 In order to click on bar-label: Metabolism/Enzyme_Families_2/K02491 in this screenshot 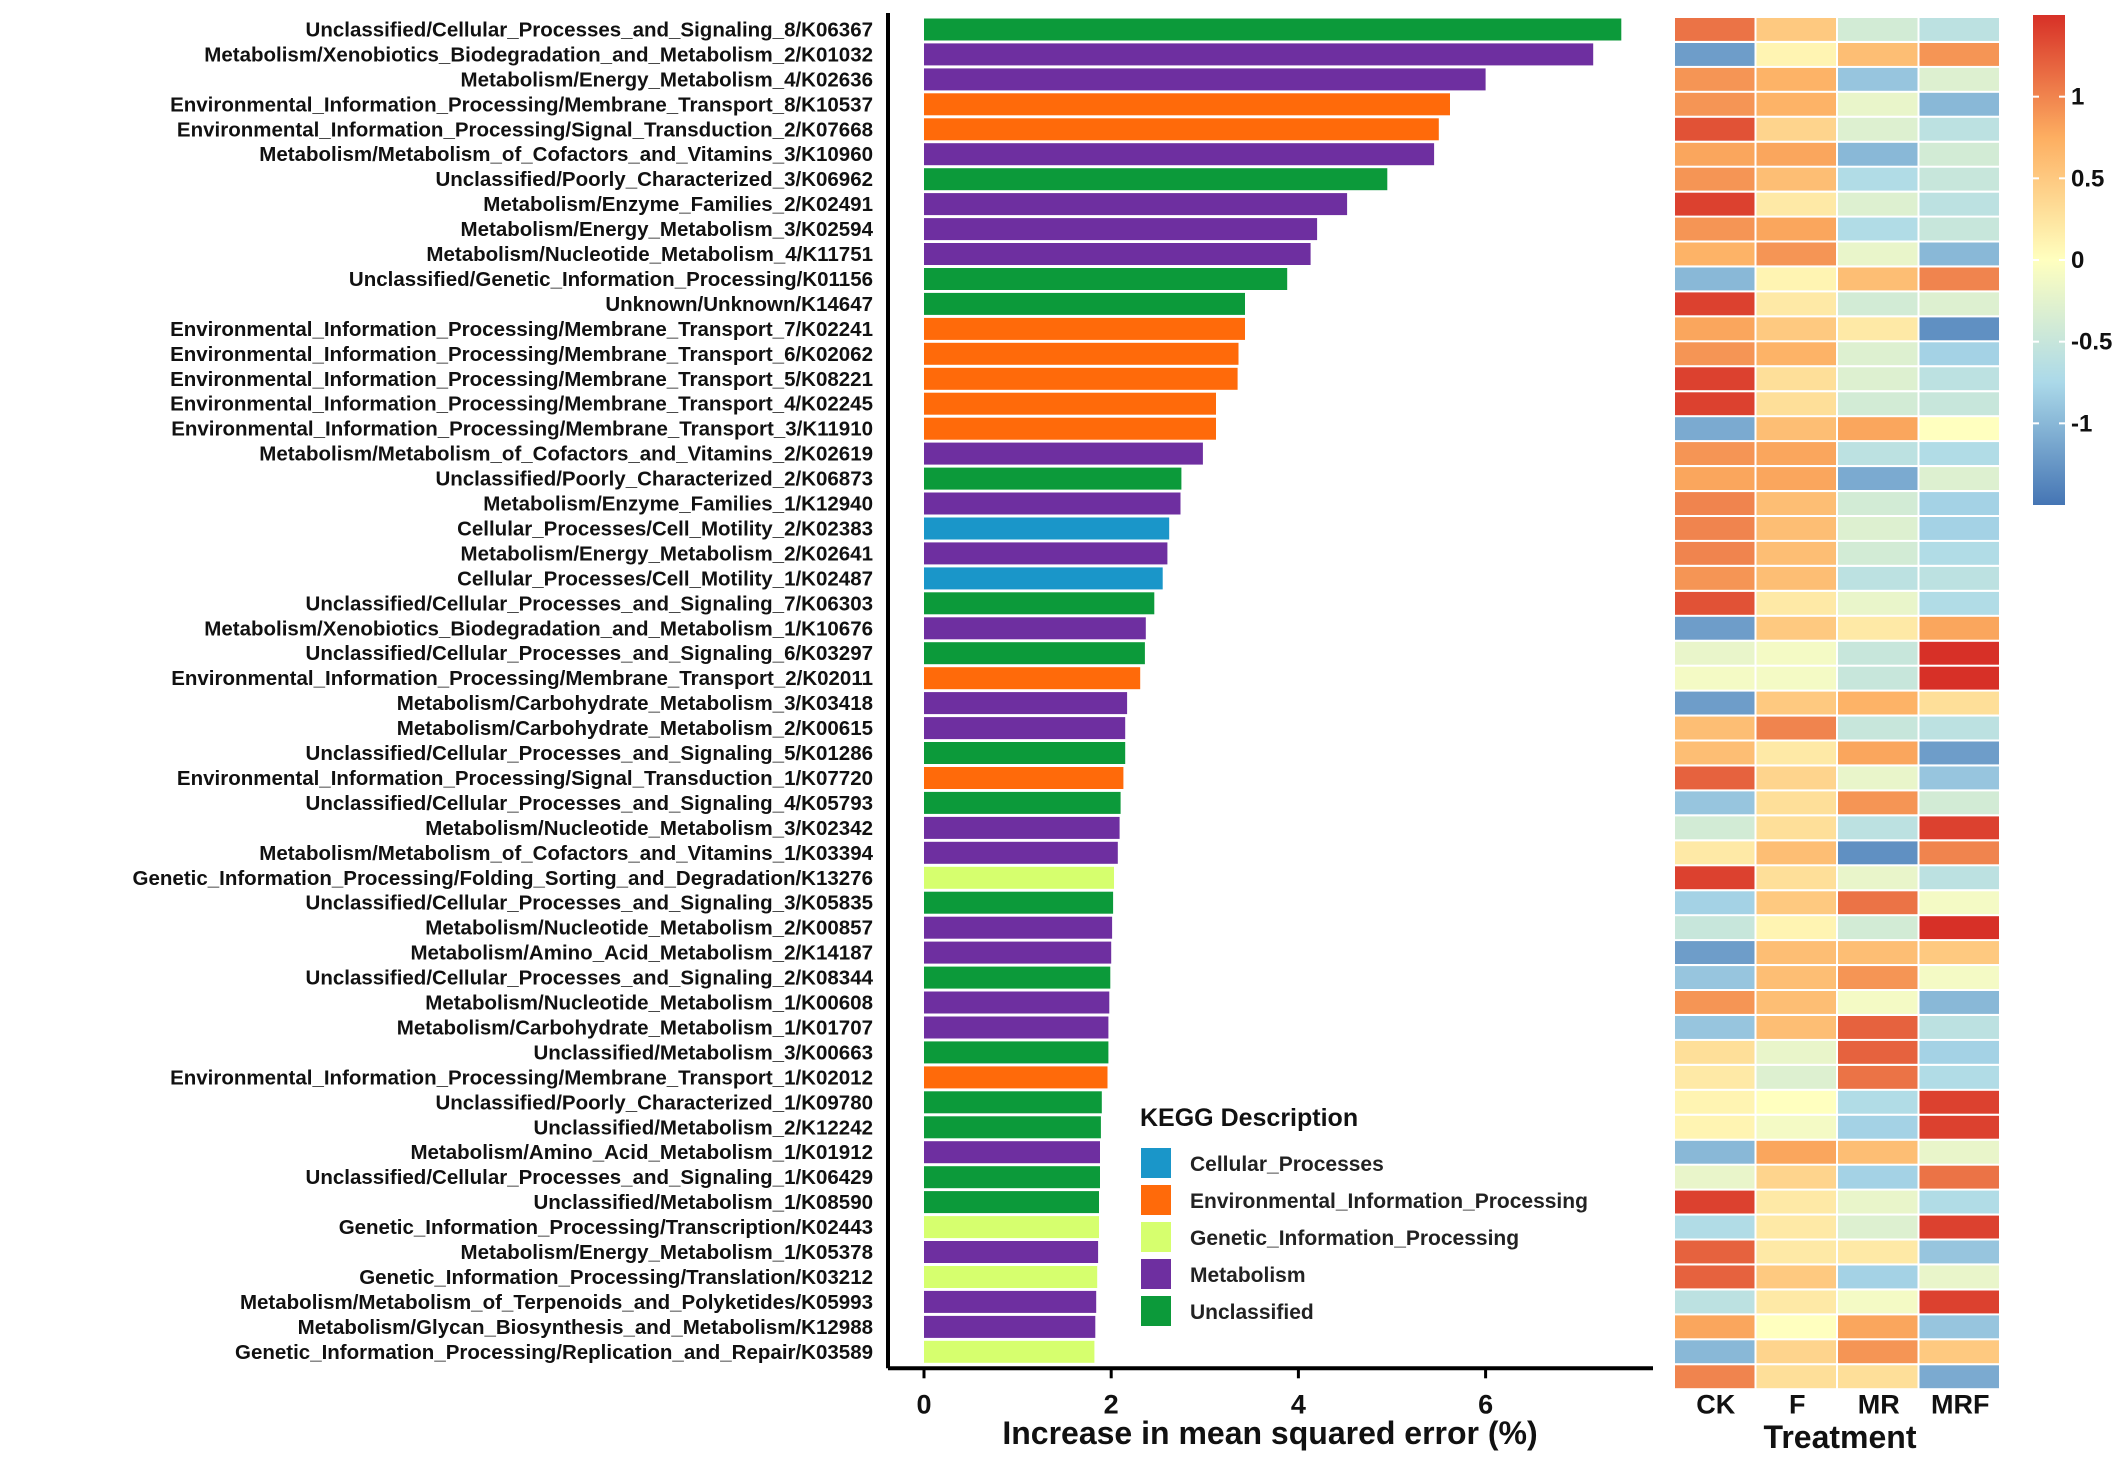, I will do `click(678, 204)`.